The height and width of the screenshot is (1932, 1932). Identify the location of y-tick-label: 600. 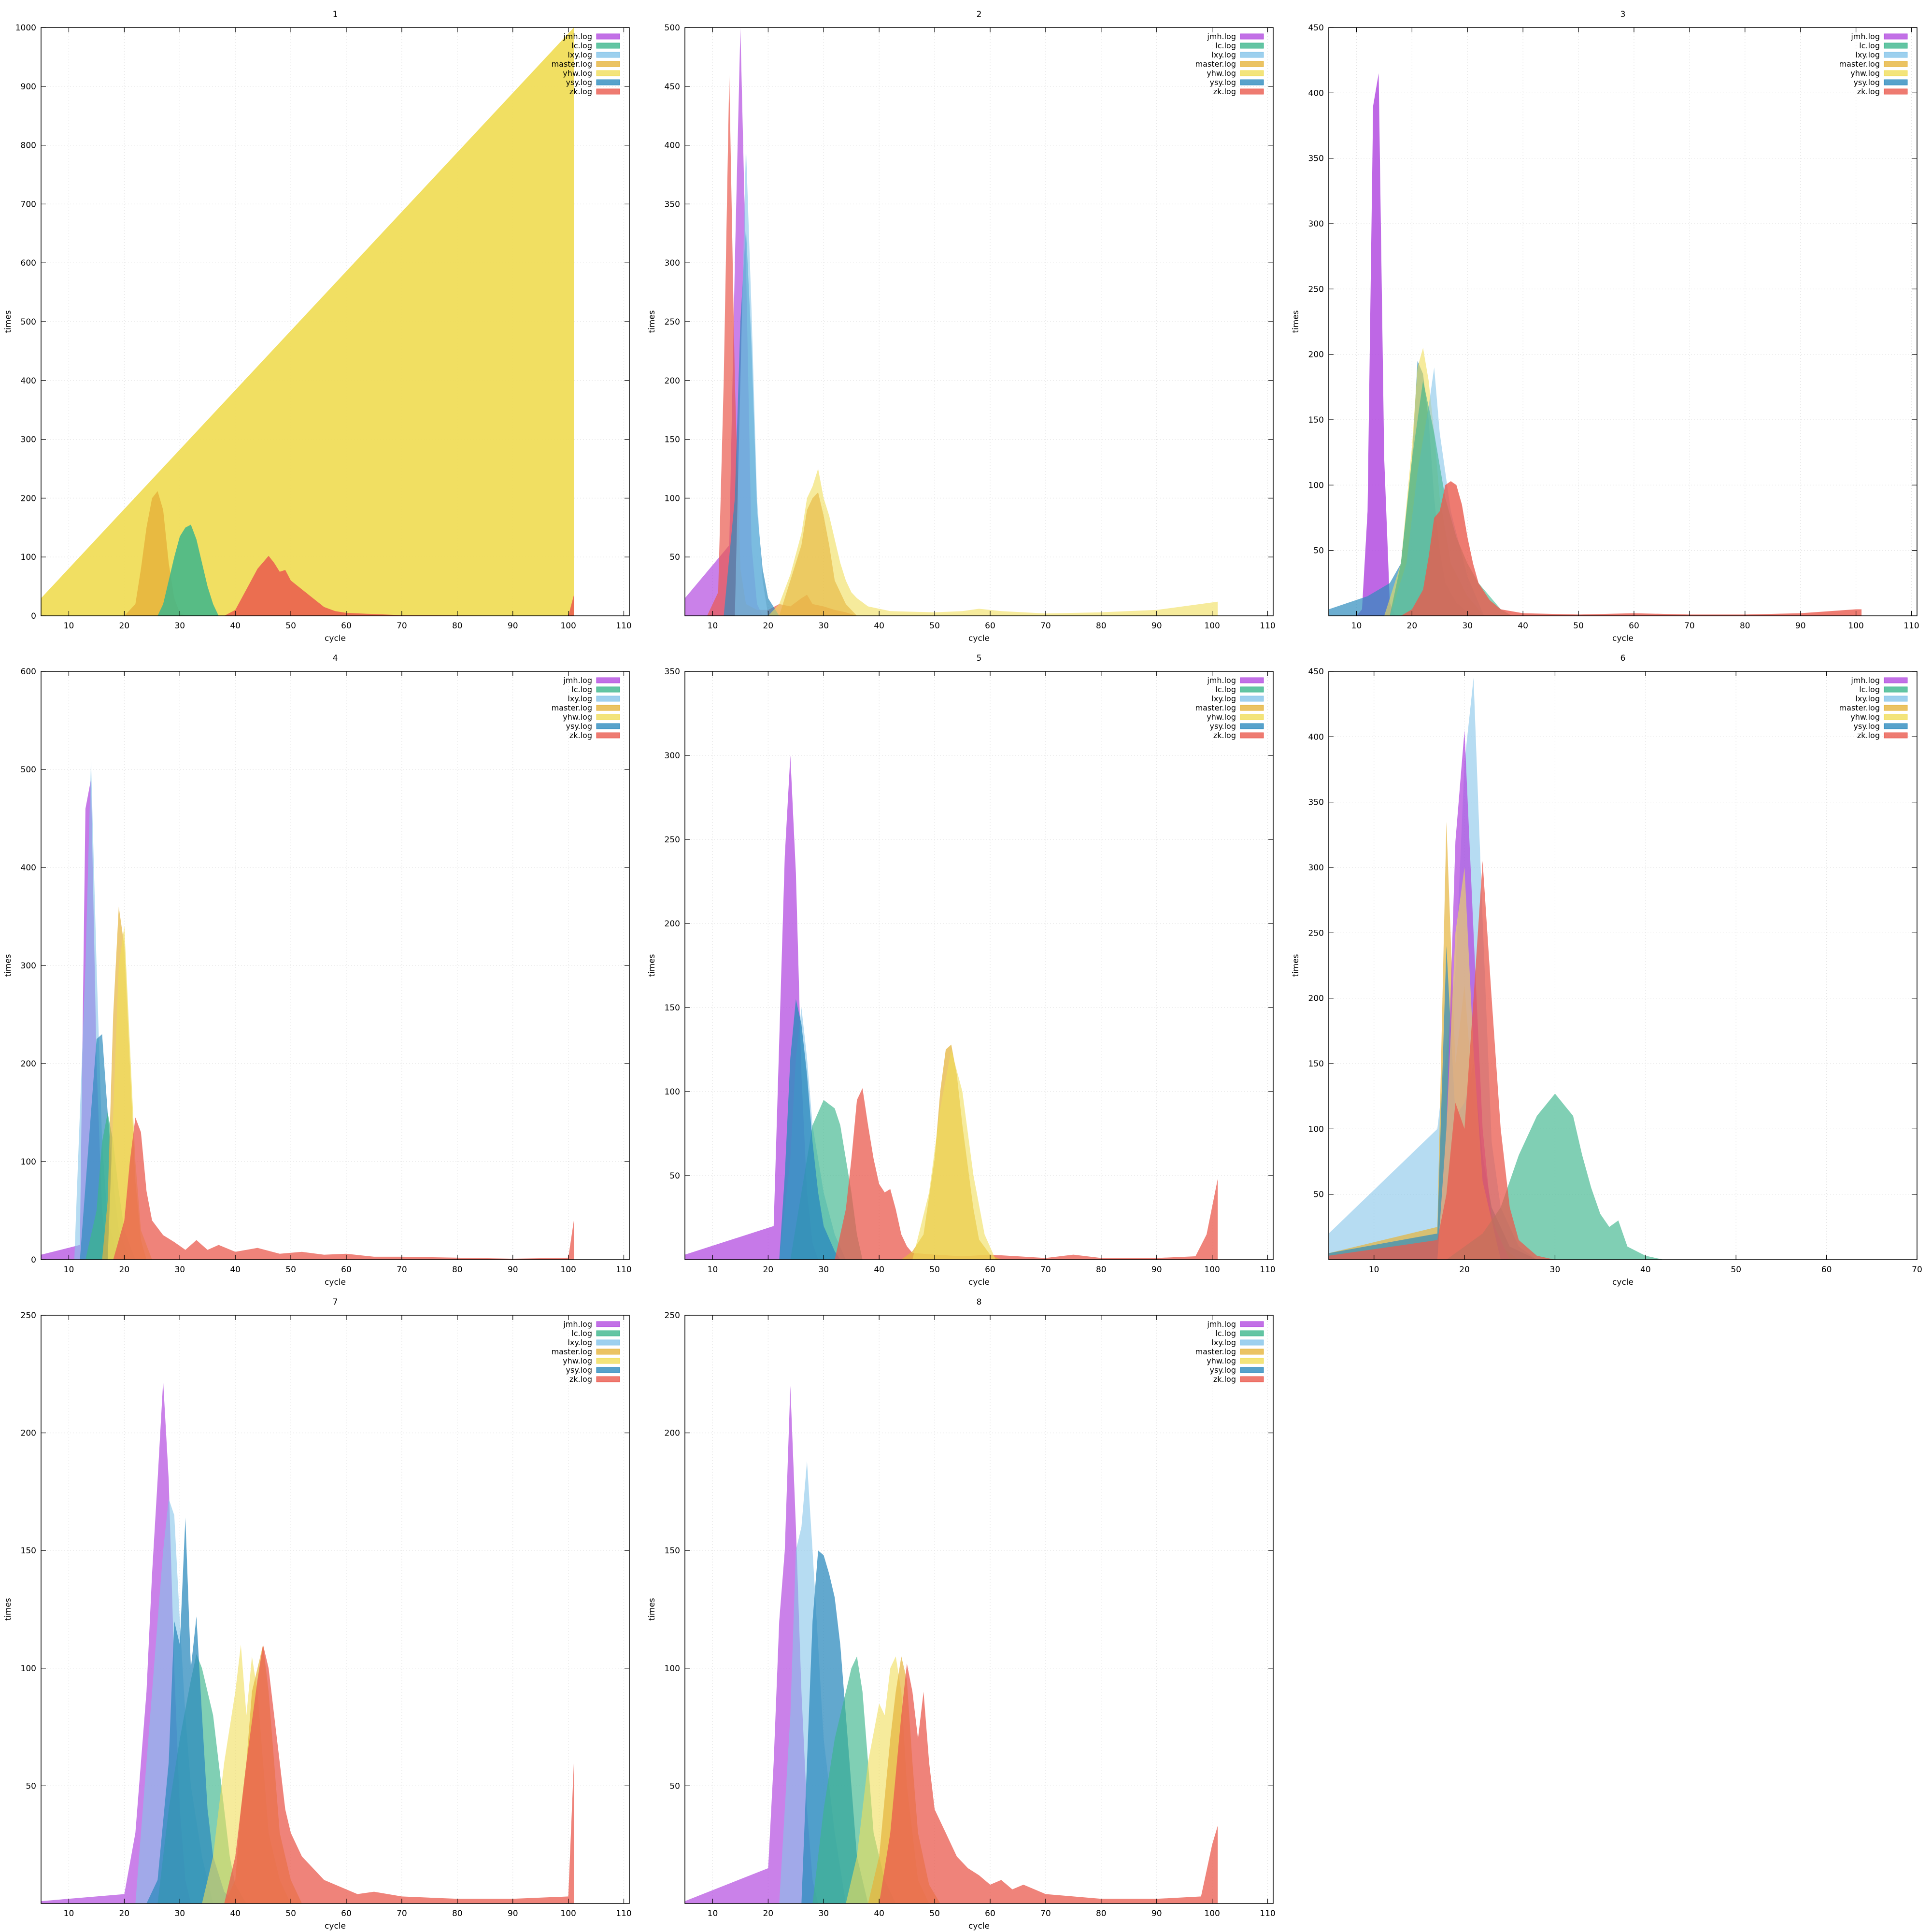
(28, 672).